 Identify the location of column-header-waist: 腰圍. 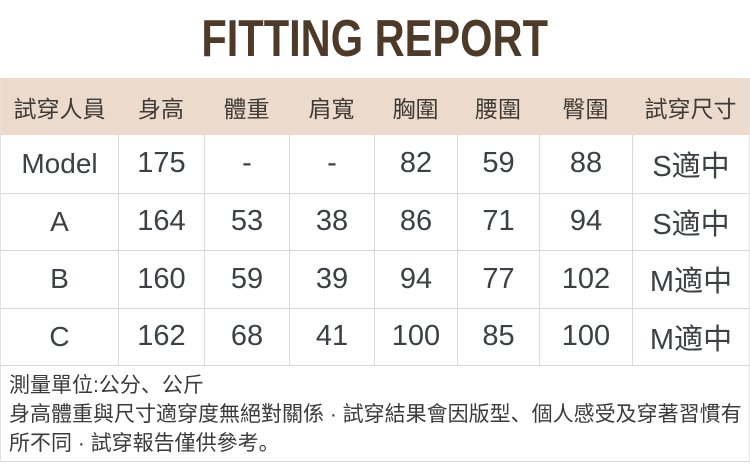
(498, 108).